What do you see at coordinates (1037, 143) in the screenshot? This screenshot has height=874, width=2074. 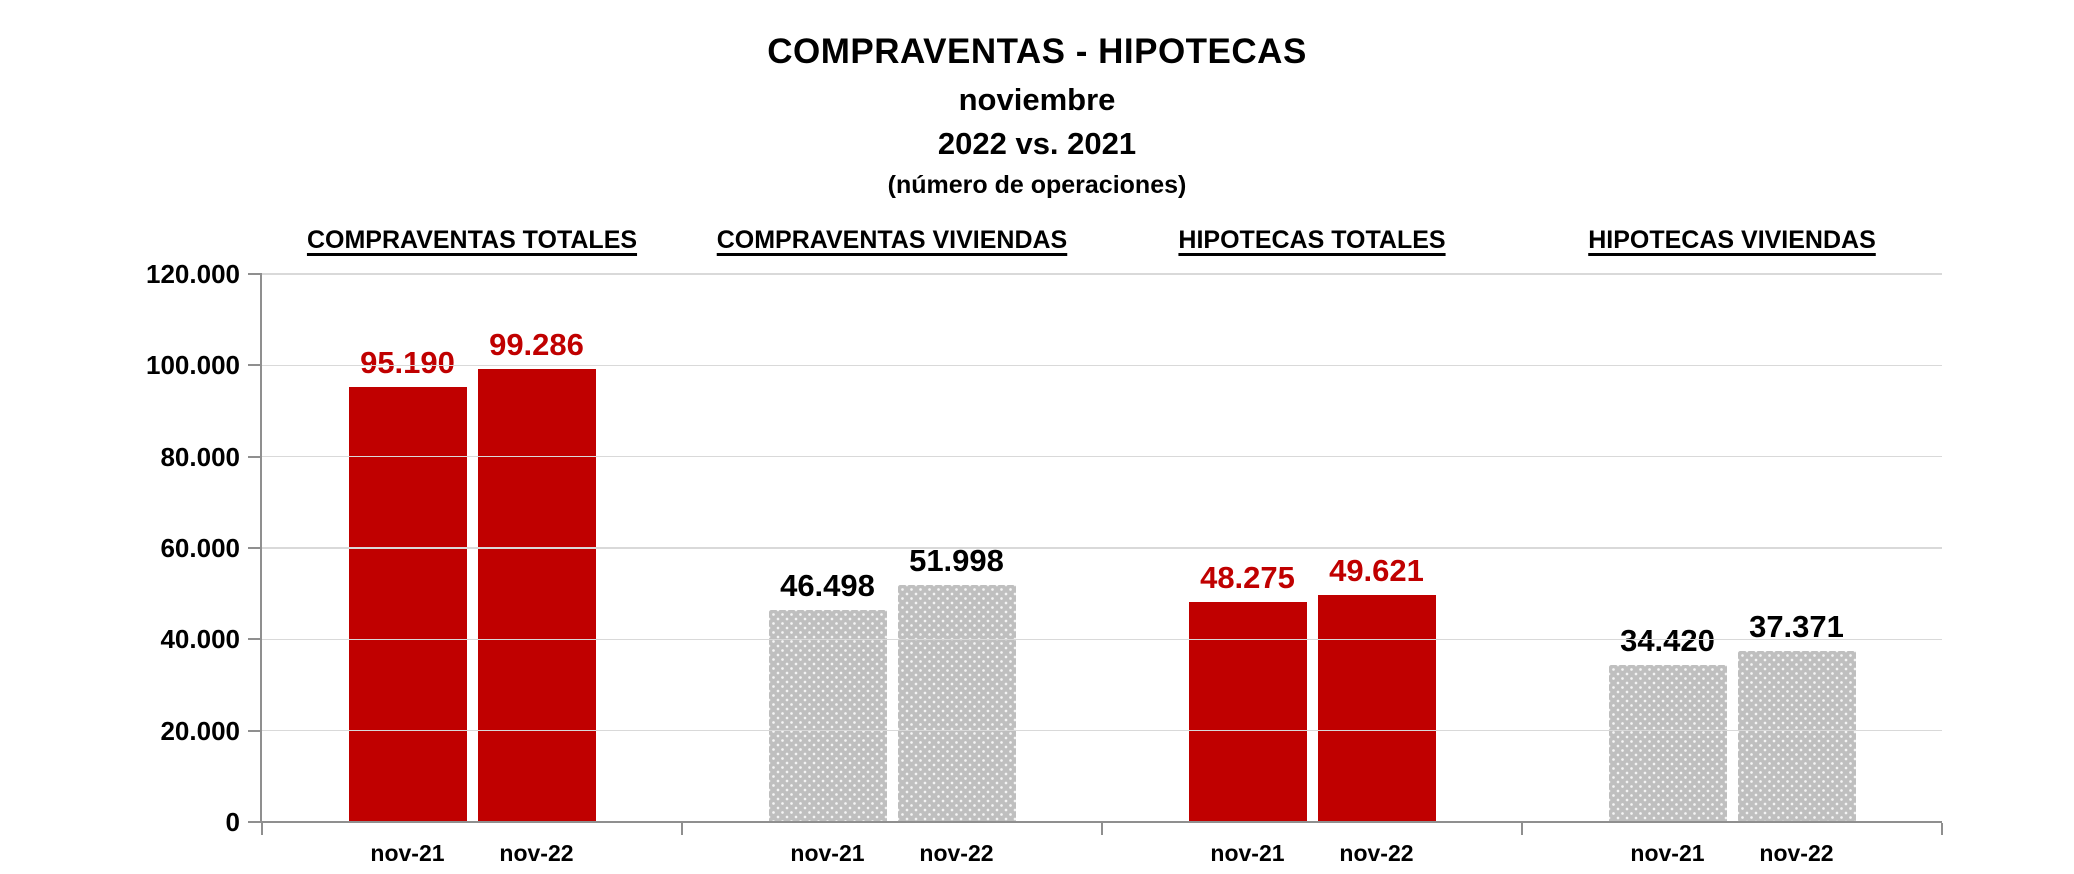 I see `chart-subtitle-years: 2022 vs. 2021` at bounding box center [1037, 143].